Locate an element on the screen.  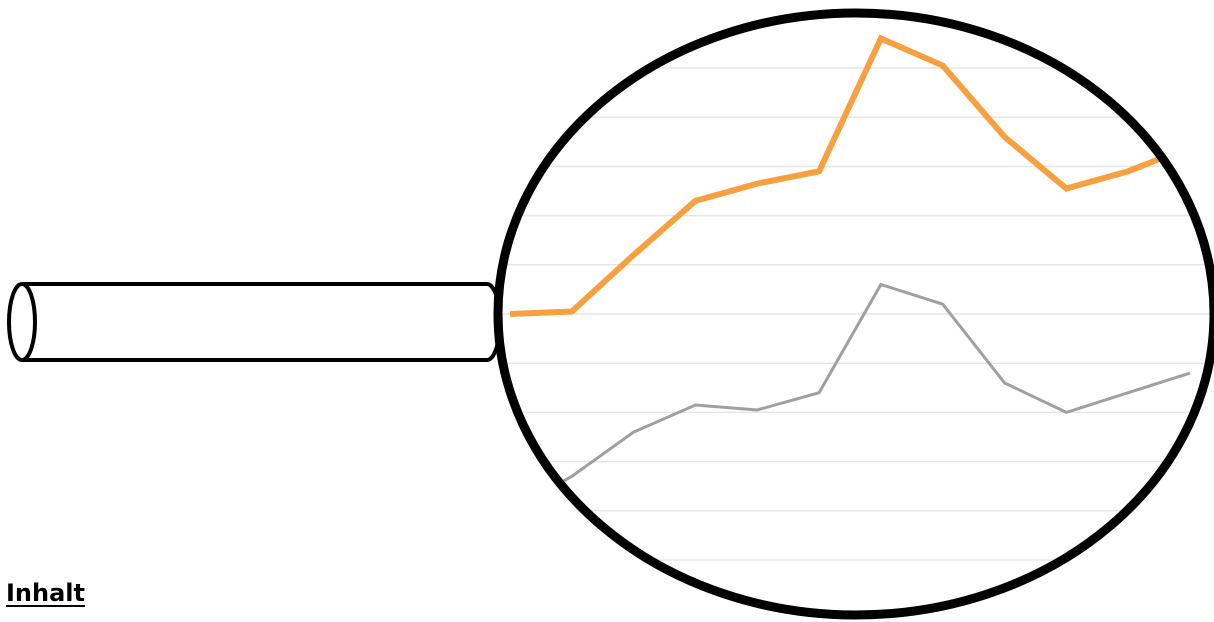
magnifier-handle is located at coordinates (254, 322).